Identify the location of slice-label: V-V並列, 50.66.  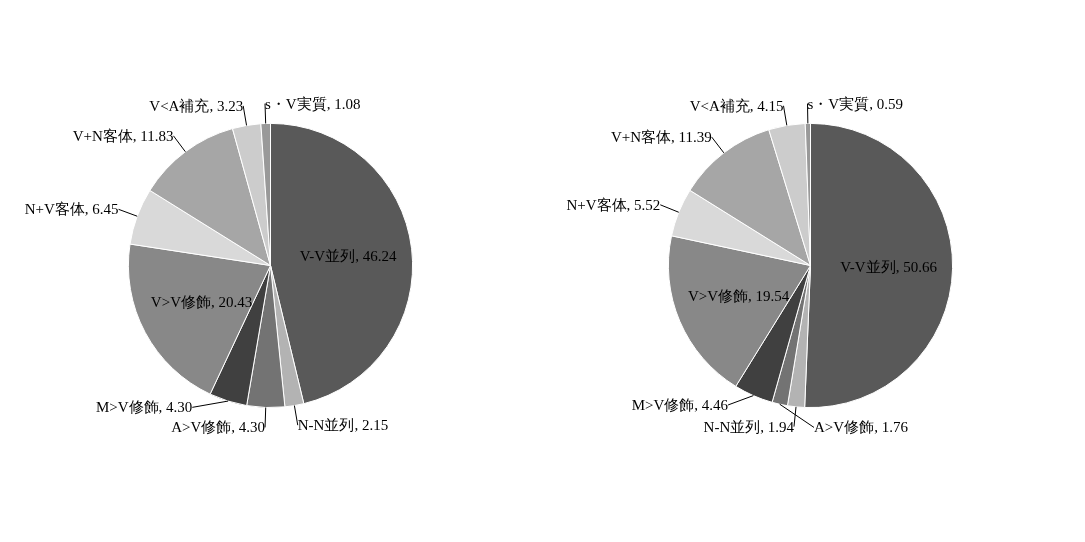
(889, 267).